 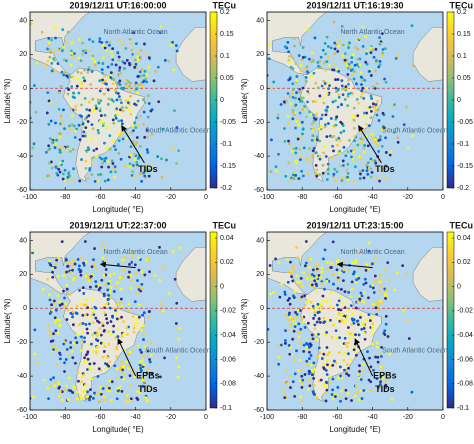 What do you see at coordinates (259, 376) in the screenshot?
I see `y-tick-label: -40` at bounding box center [259, 376].